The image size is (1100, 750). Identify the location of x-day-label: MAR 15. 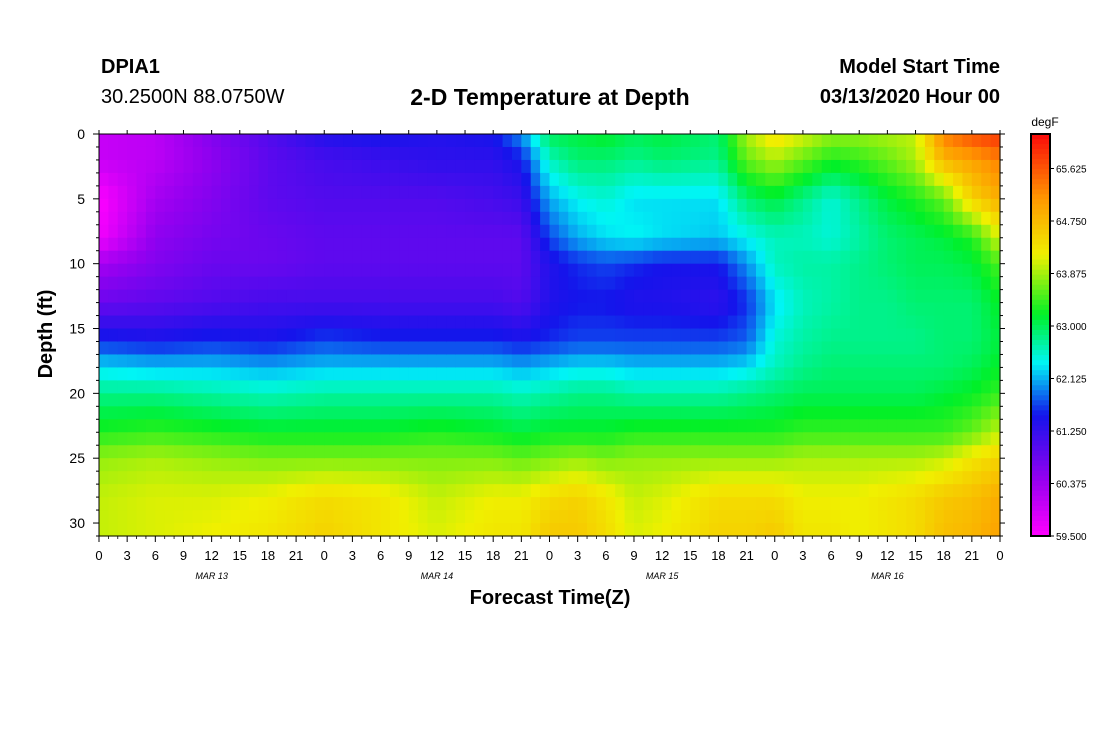
(663, 576).